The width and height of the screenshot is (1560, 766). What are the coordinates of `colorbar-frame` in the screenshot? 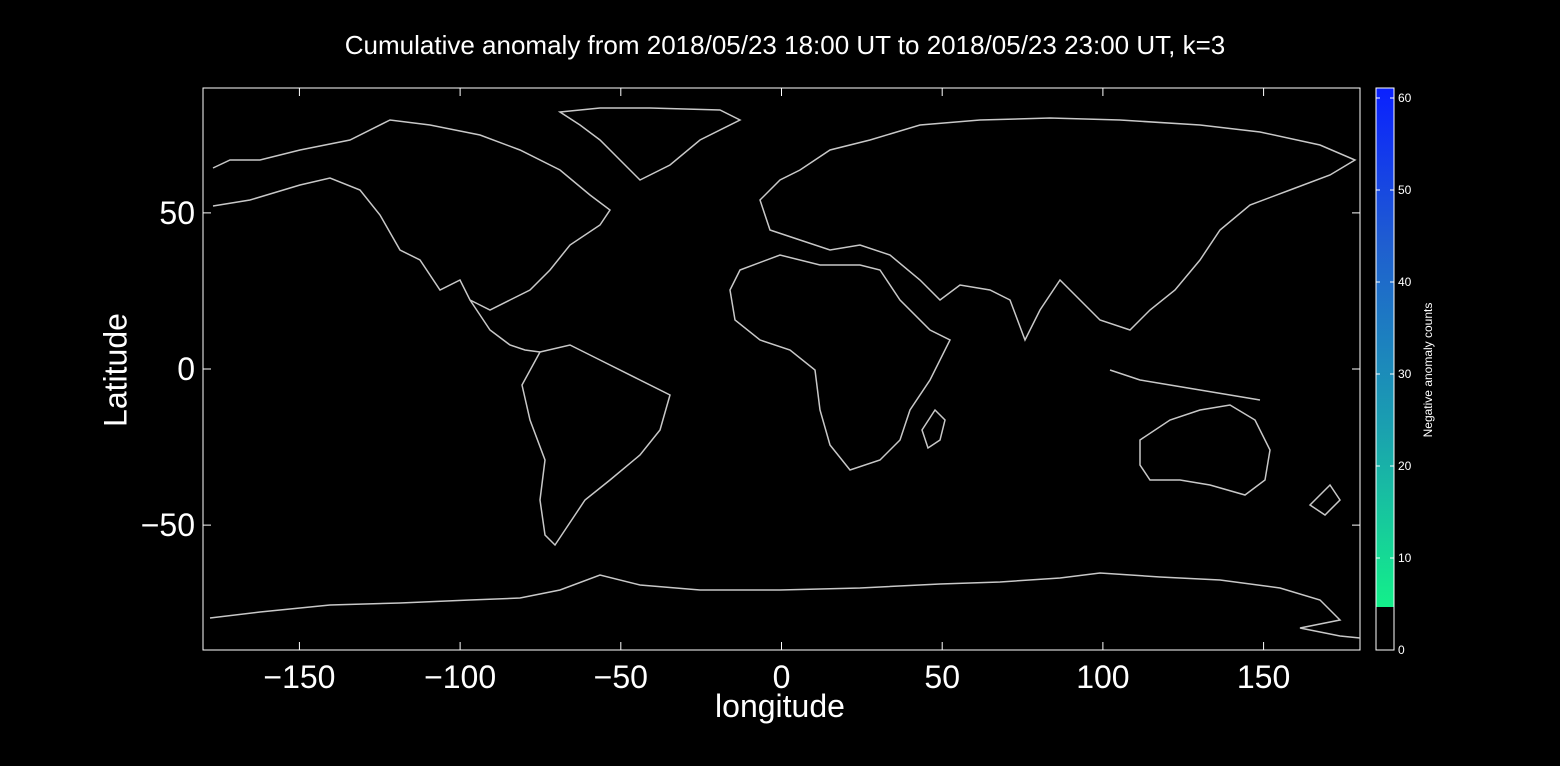 It's located at (1385, 369).